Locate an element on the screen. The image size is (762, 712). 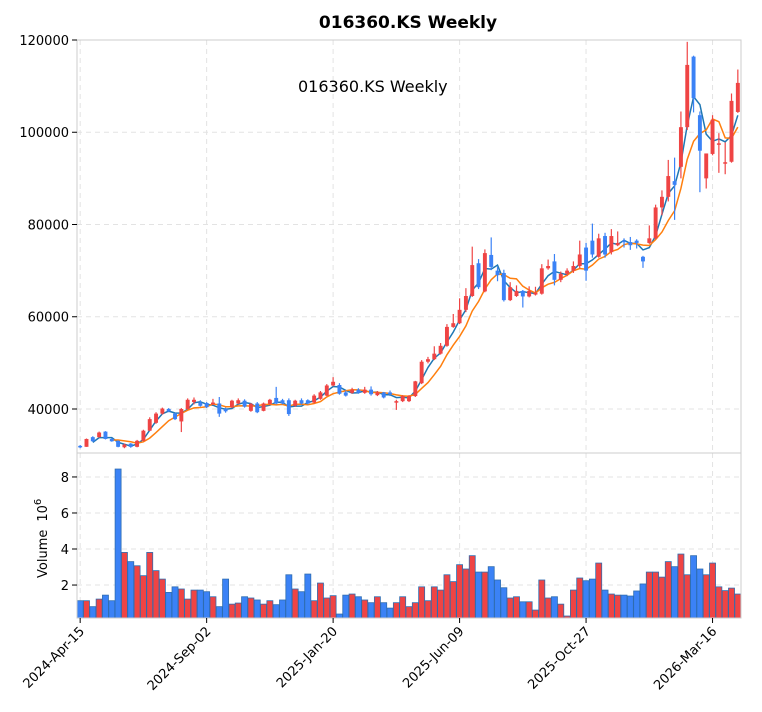
xtick-label: 2024-Sep-02 is located at coordinates (180, 659).